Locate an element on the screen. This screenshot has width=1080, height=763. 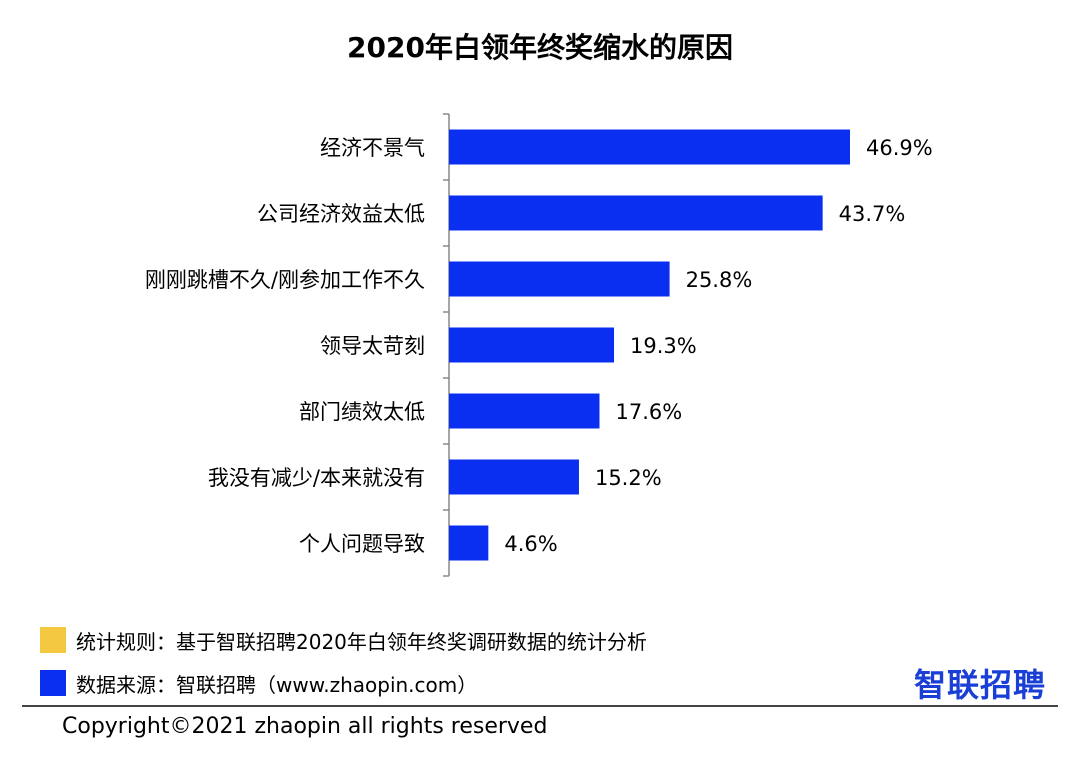
value-label: 4.6% is located at coordinates (530, 544).